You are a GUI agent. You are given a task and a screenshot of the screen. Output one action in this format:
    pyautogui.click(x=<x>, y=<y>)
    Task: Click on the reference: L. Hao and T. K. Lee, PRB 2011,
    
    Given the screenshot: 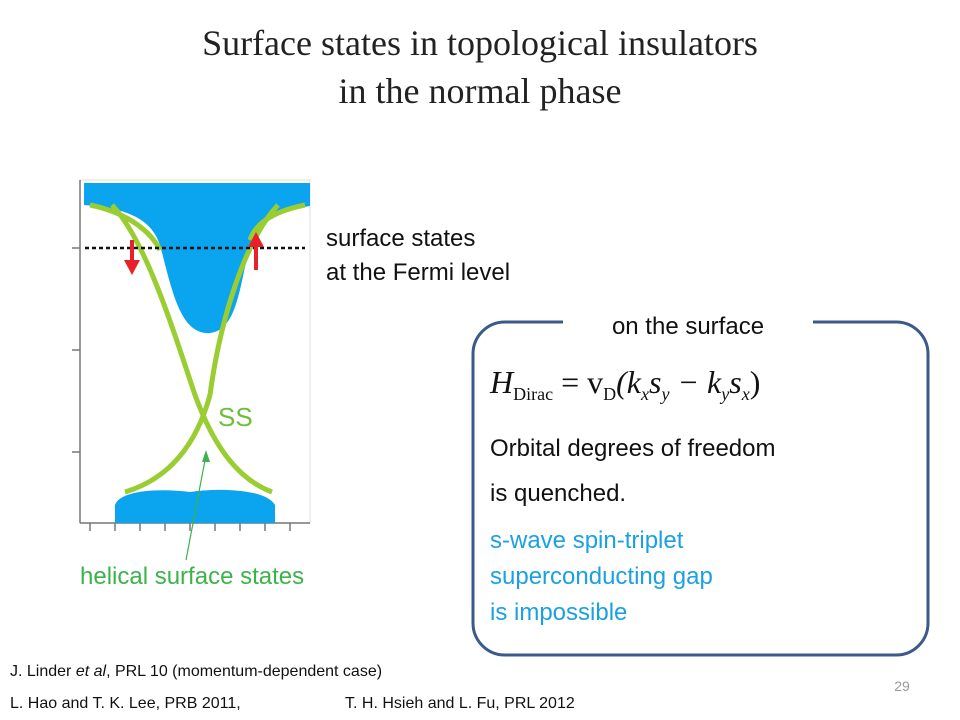 What is the action you would take?
    pyautogui.click(x=125, y=703)
    